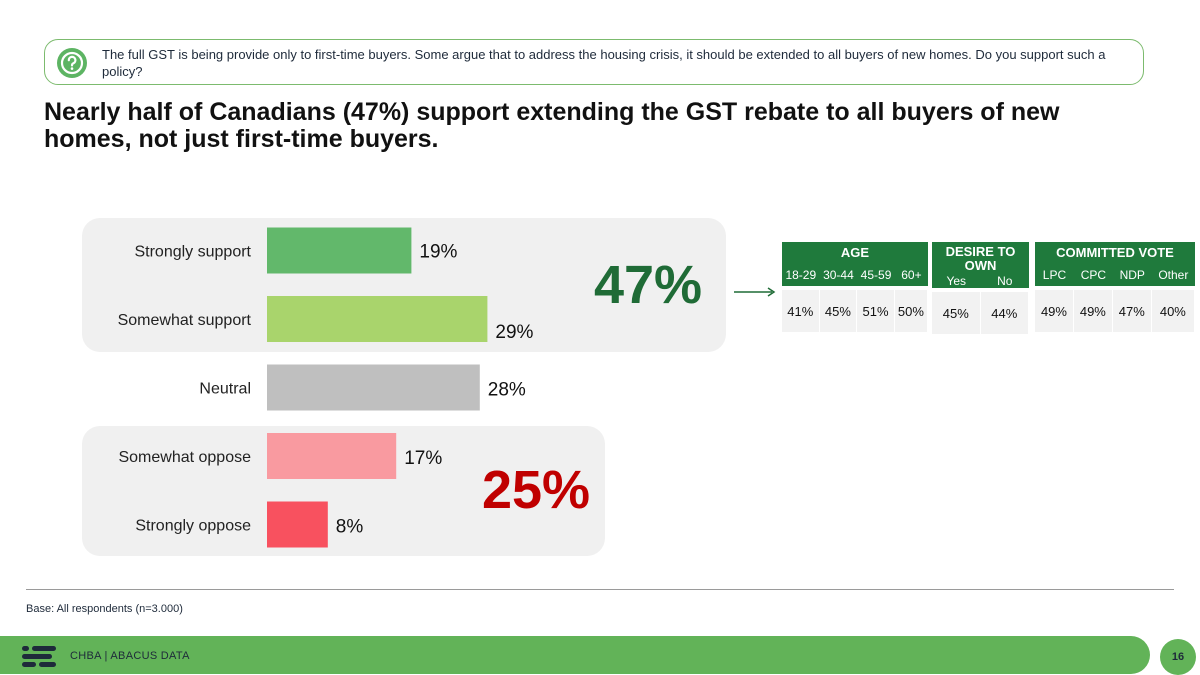 The height and width of the screenshot is (675, 1200). What do you see at coordinates (911, 311) in the screenshot?
I see `age-value: 50%` at bounding box center [911, 311].